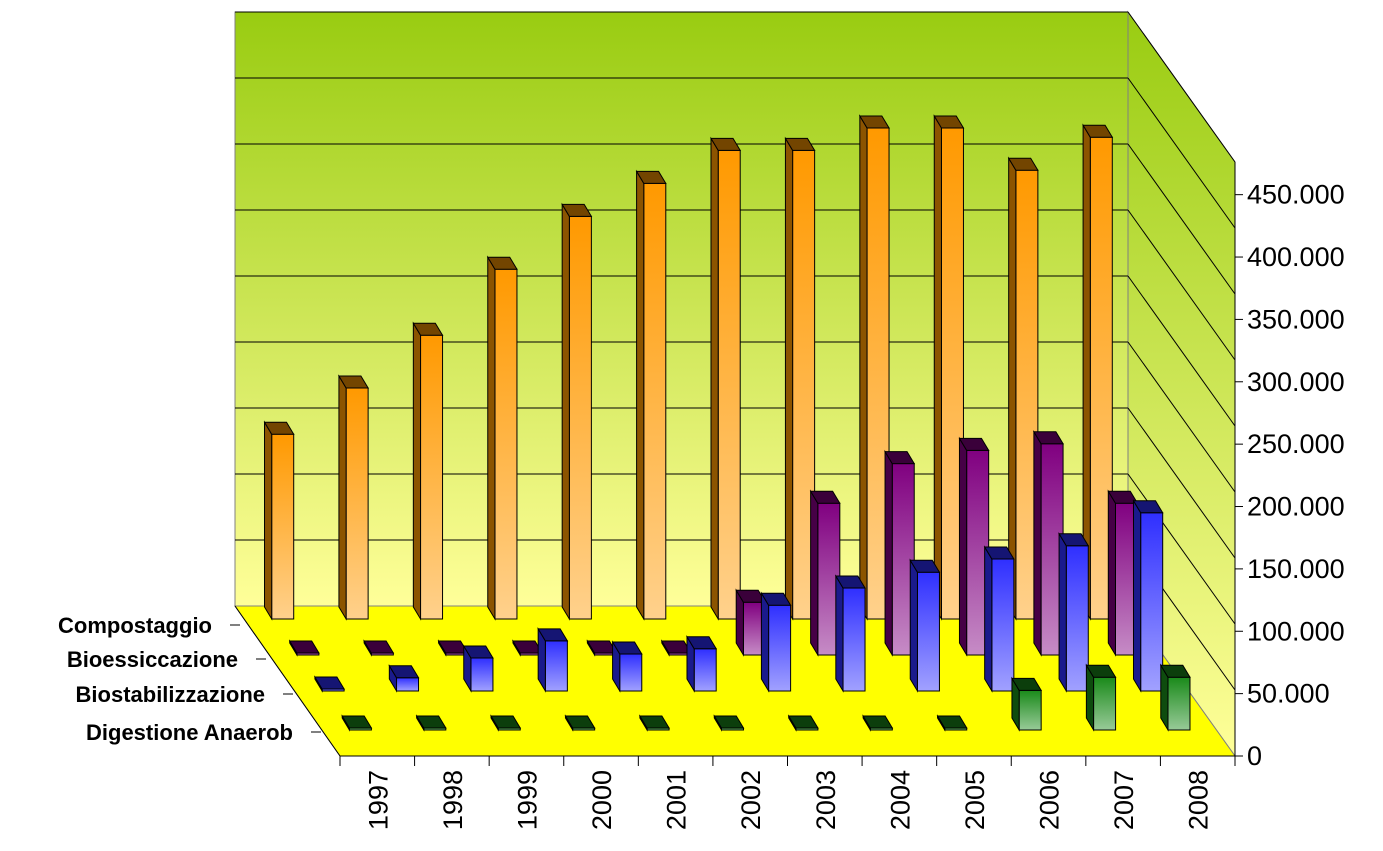 The image size is (1383, 851). I want to click on y-tick-label: 0, so click(1254, 756).